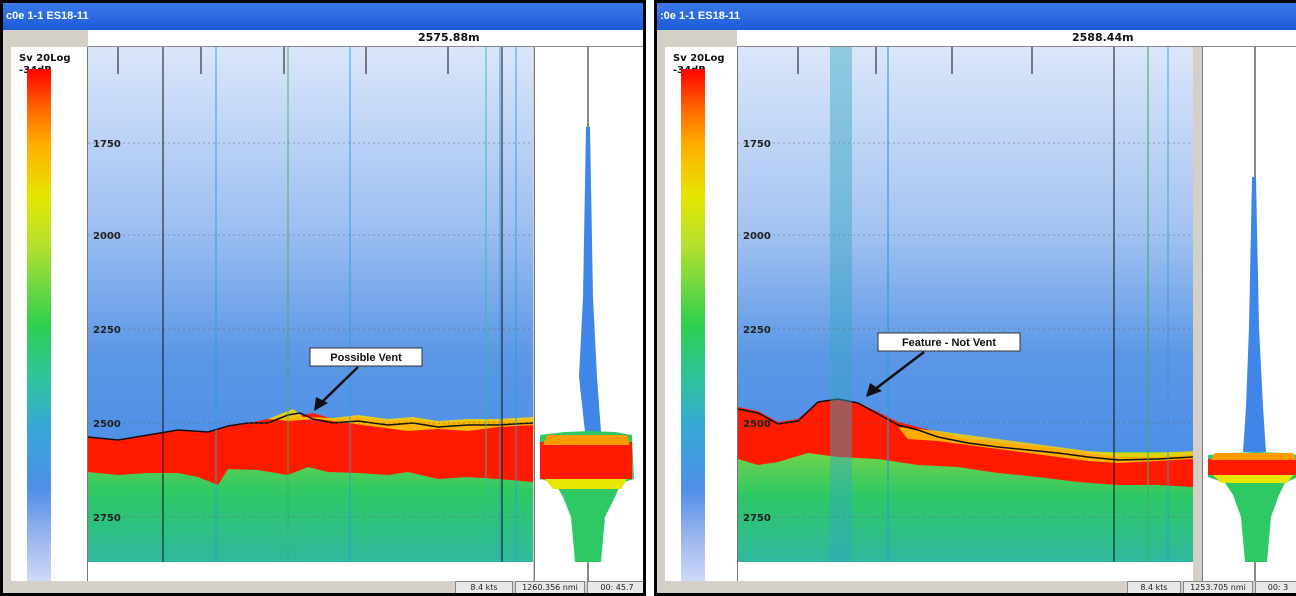 This screenshot has height=596, width=1296. What do you see at coordinates (1218, 587) in the screenshot?
I see `status-distance: 1253.705 nmi` at bounding box center [1218, 587].